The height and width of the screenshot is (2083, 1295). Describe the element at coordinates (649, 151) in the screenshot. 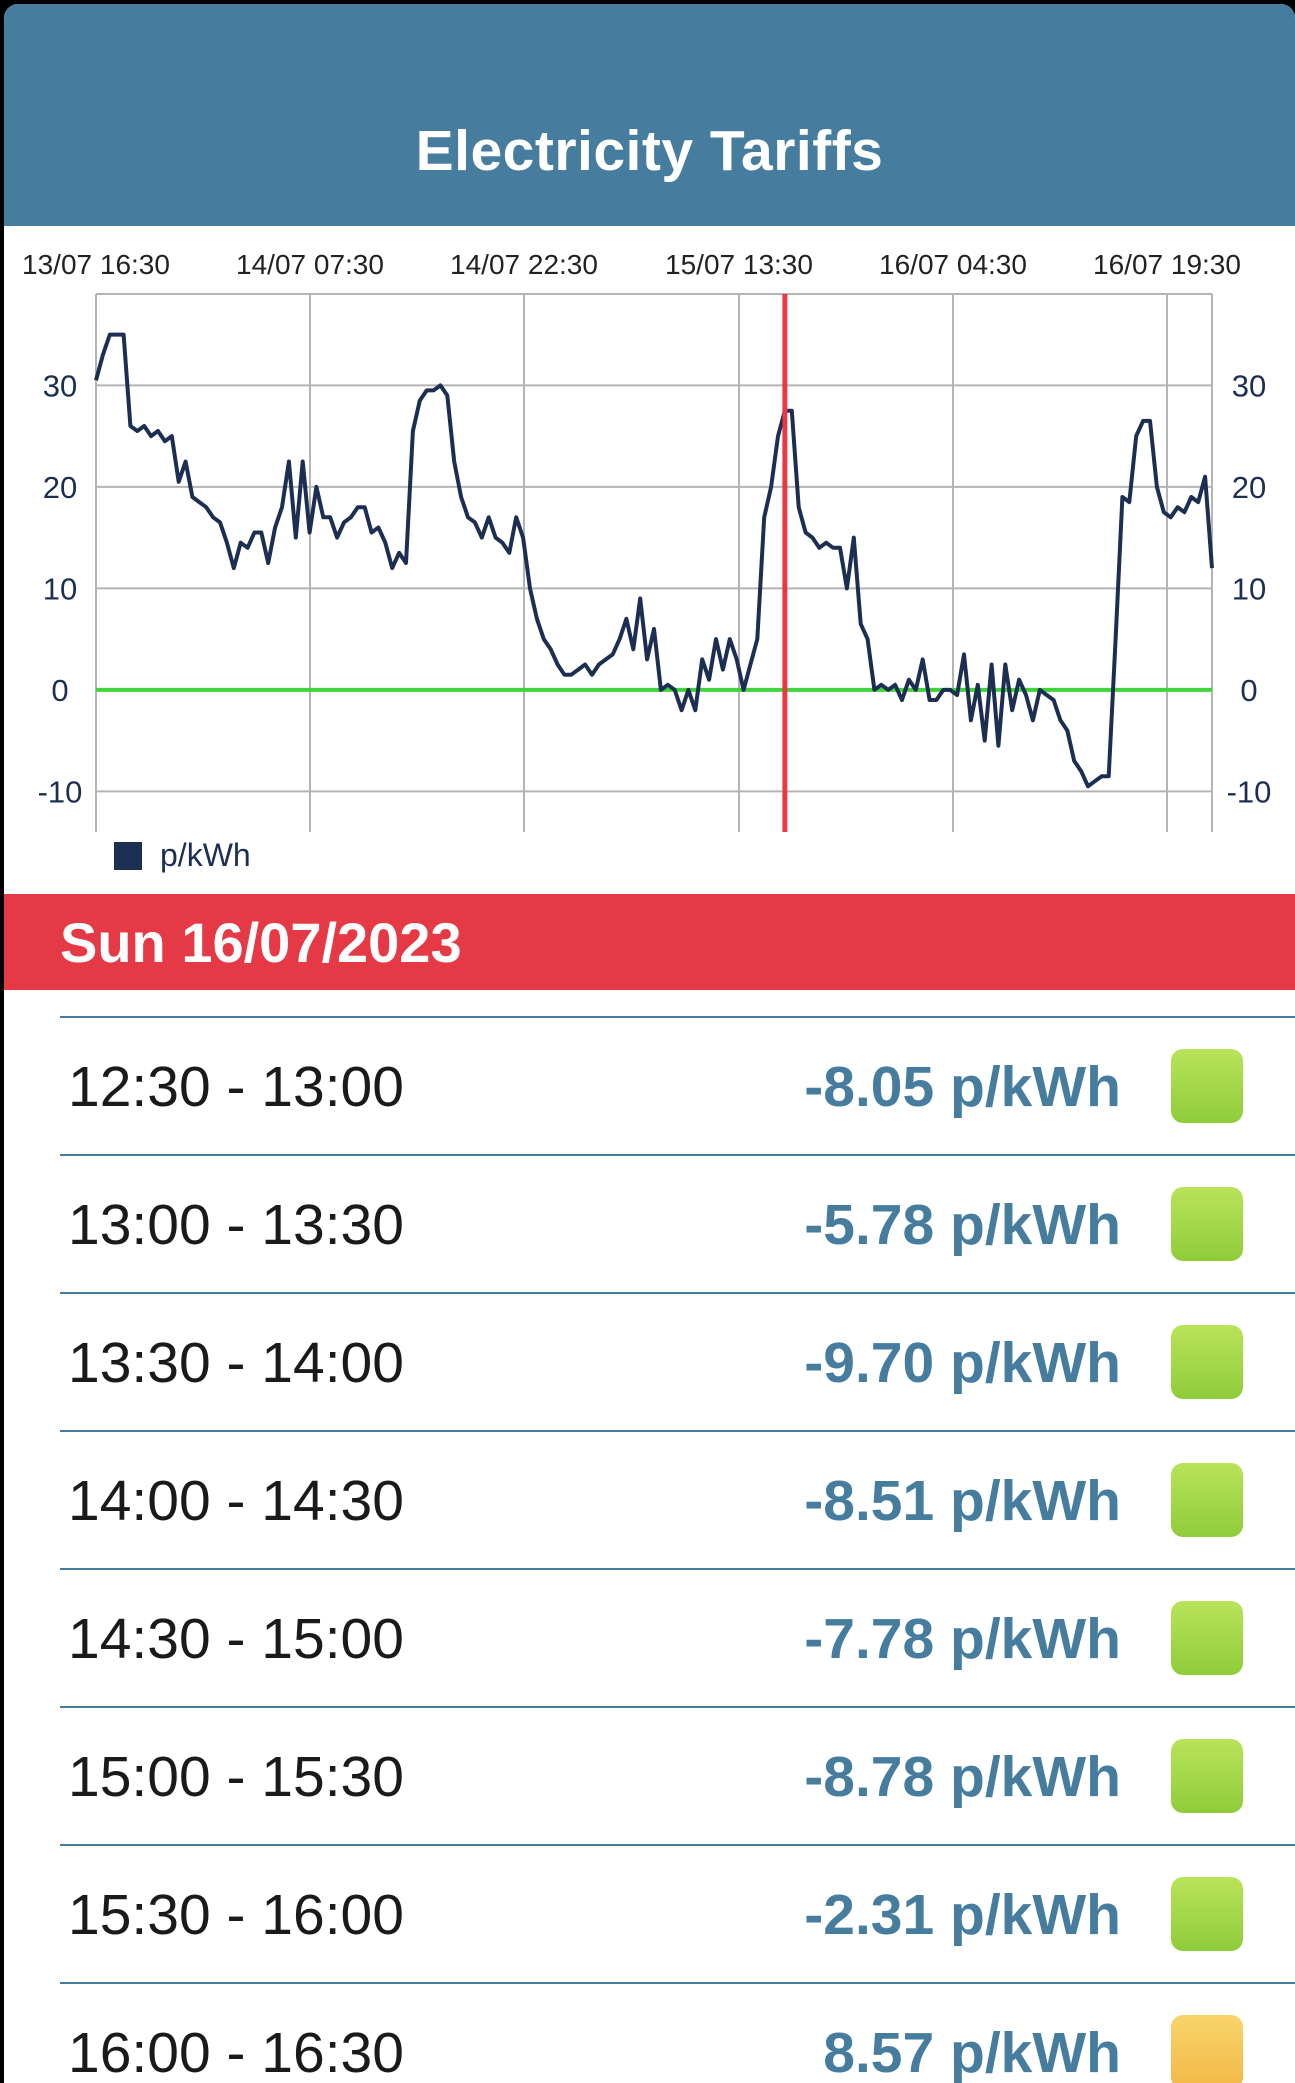

I see `page-title: Electricity Tariffs` at that location.